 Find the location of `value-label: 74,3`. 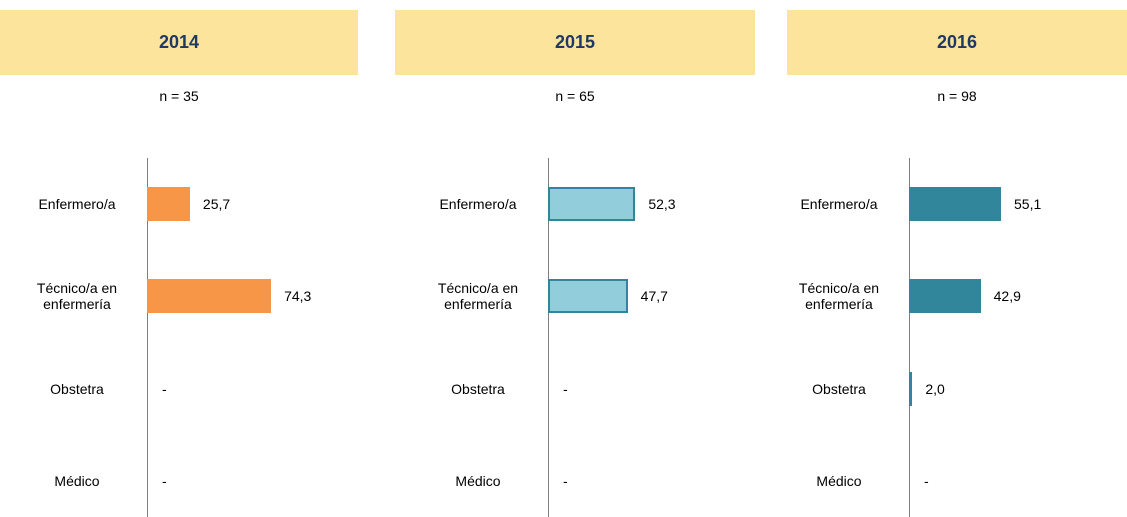

value-label: 74,3 is located at coordinates (298, 296).